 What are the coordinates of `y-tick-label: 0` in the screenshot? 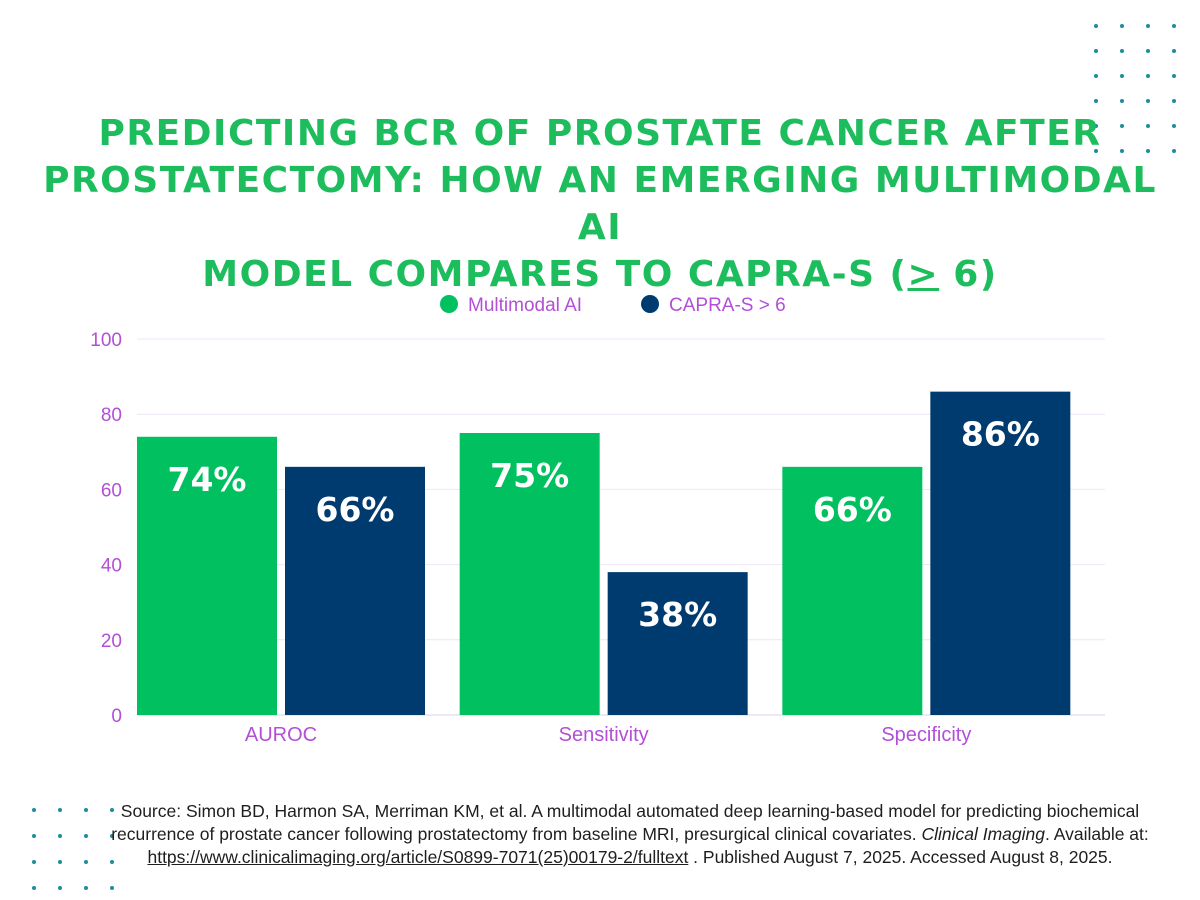 It's located at (116, 716).